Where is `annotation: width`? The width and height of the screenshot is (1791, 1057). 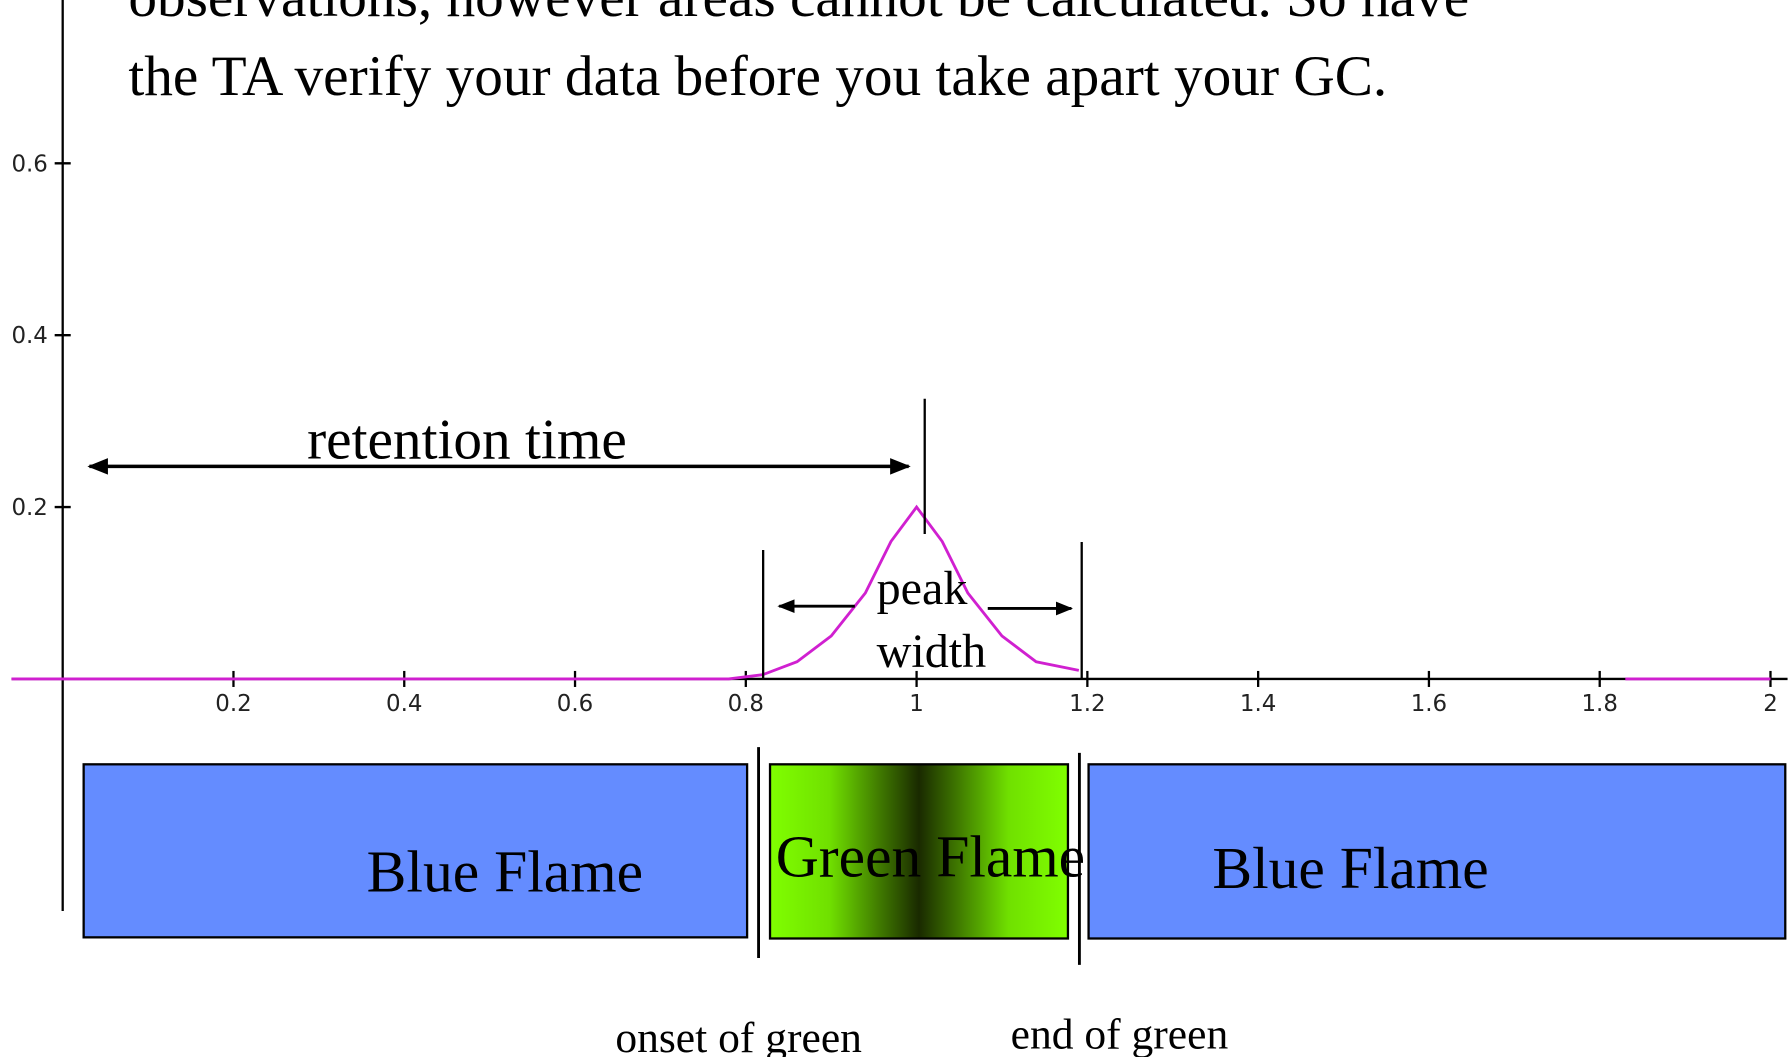 annotation: width is located at coordinates (932, 651).